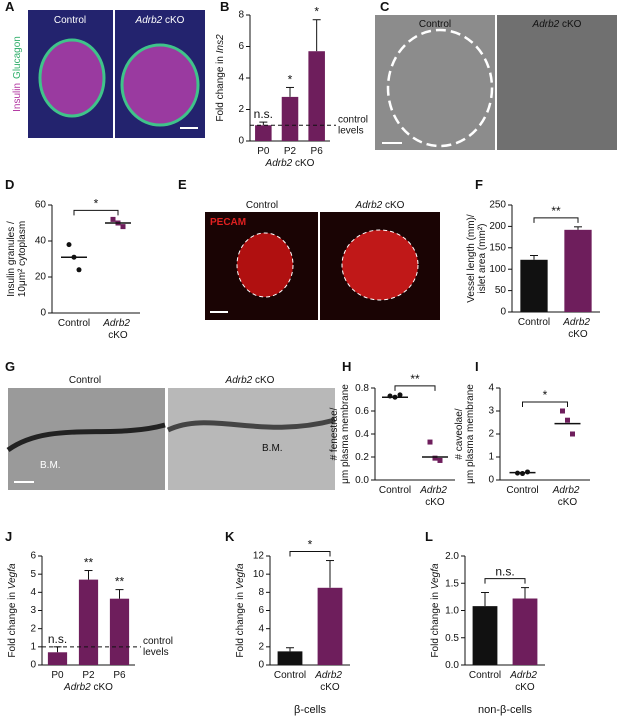 This screenshot has height=721, width=617. I want to click on panel-letter: L, so click(429, 536).